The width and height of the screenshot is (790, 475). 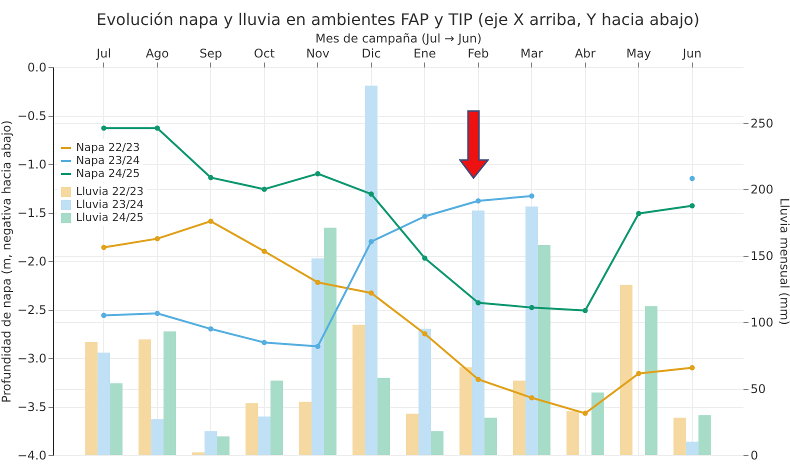 I want to click on x-tick-label: Oct, so click(x=264, y=53).